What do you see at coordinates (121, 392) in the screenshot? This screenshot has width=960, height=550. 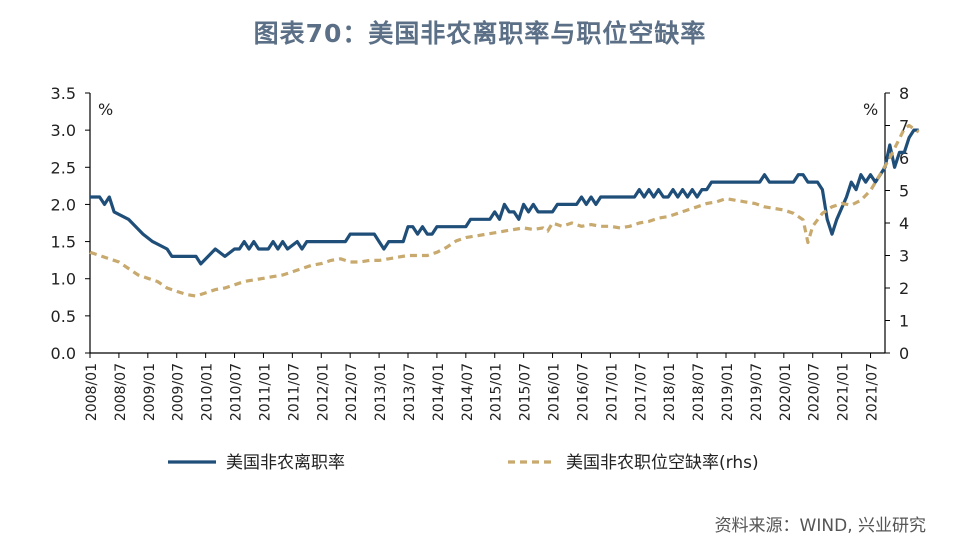 I see `x-tick-label: 2008/07` at bounding box center [121, 392].